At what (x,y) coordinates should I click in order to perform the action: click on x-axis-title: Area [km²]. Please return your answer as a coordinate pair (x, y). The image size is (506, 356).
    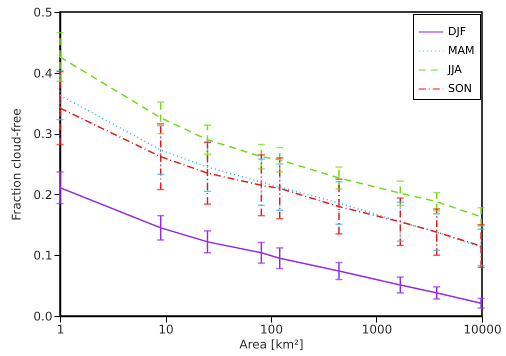
    Looking at the image, I should click on (271, 345).